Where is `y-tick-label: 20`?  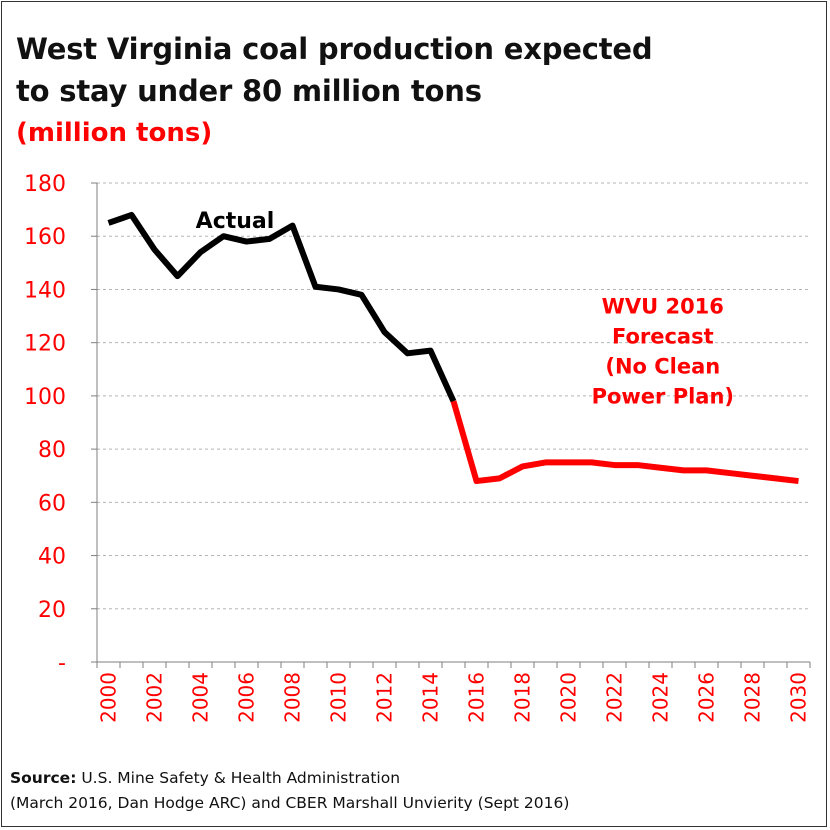 y-tick-label: 20 is located at coordinates (52, 610).